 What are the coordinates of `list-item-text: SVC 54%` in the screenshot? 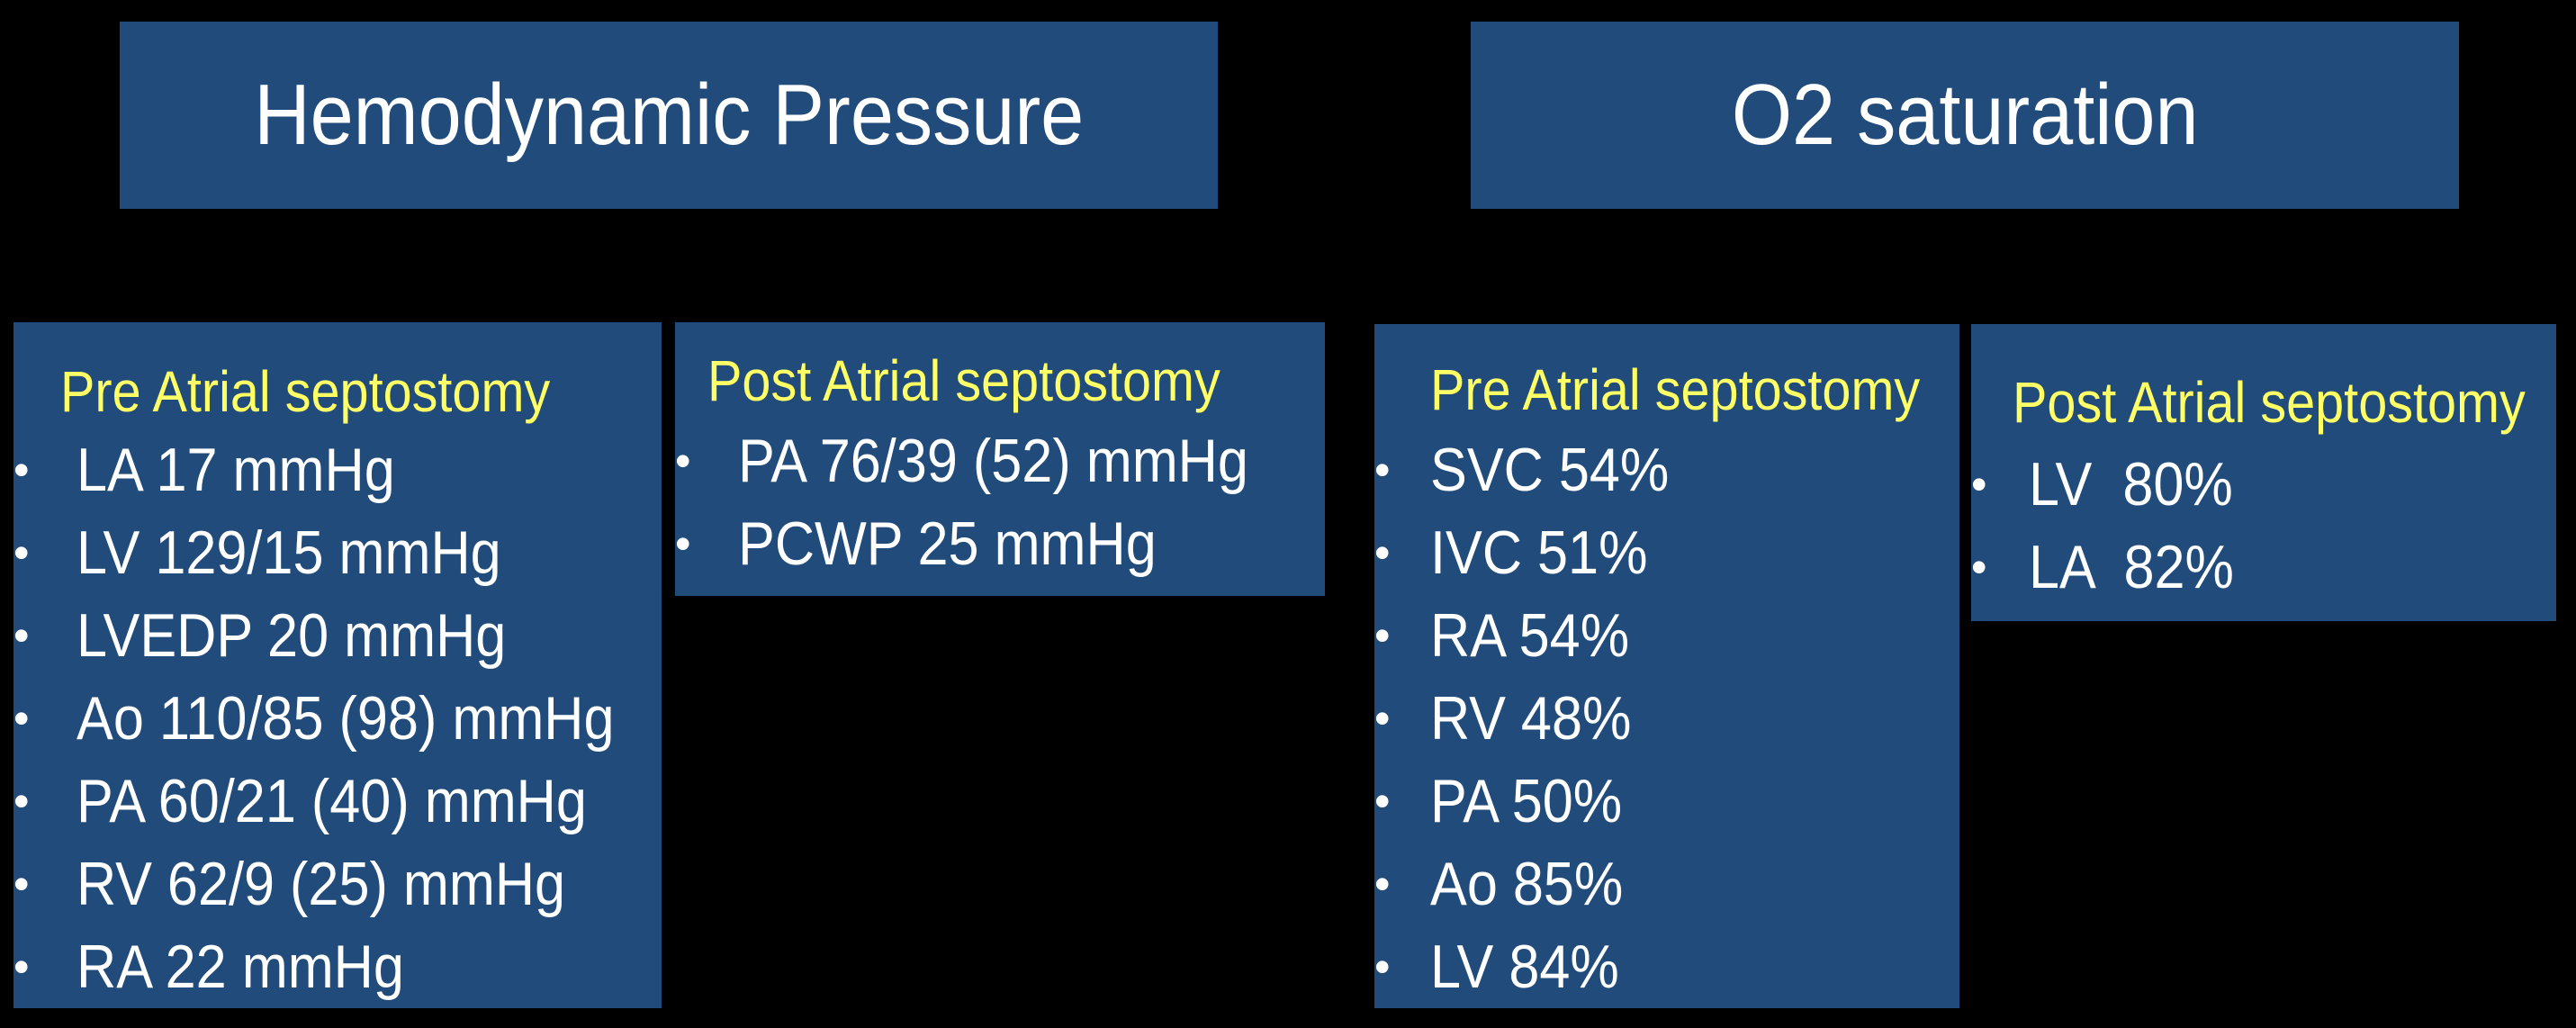 It's located at (1550, 470).